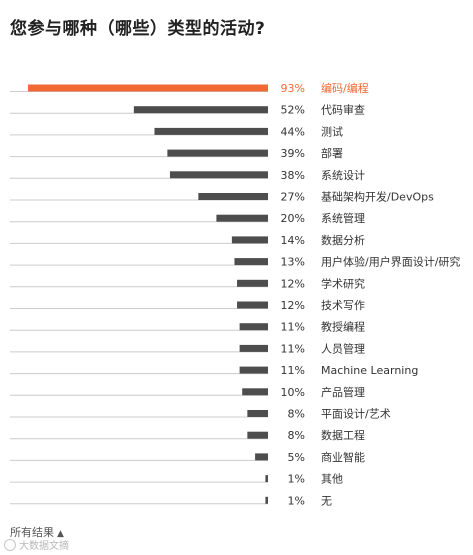 This screenshot has height=555, width=473. Describe the element at coordinates (343, 283) in the screenshot. I see `bar-category-label: 学术研究` at that location.